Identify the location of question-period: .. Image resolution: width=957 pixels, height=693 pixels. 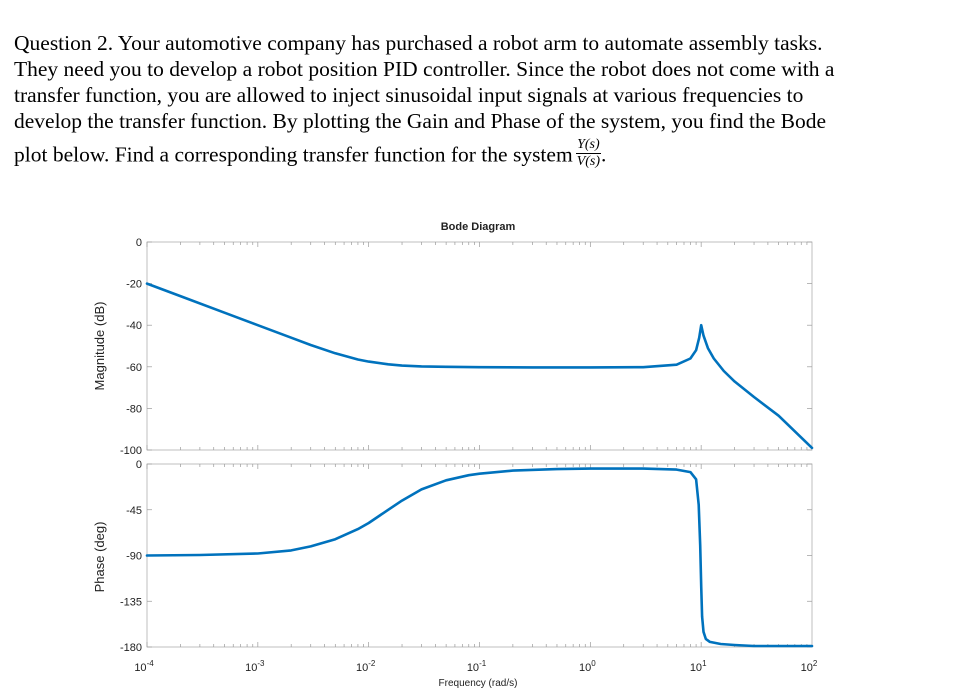
(604, 154).